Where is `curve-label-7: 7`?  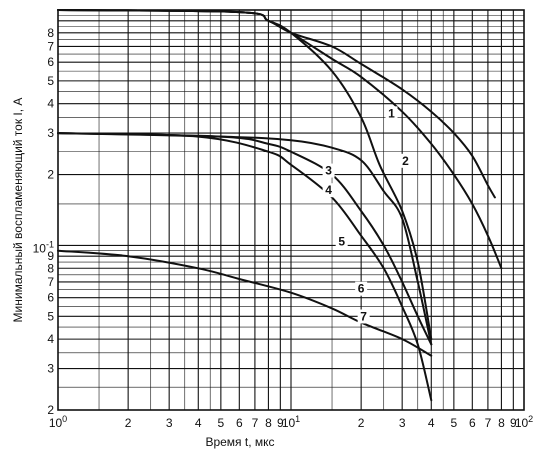
curve-label-7: 7 is located at coordinates (363, 316).